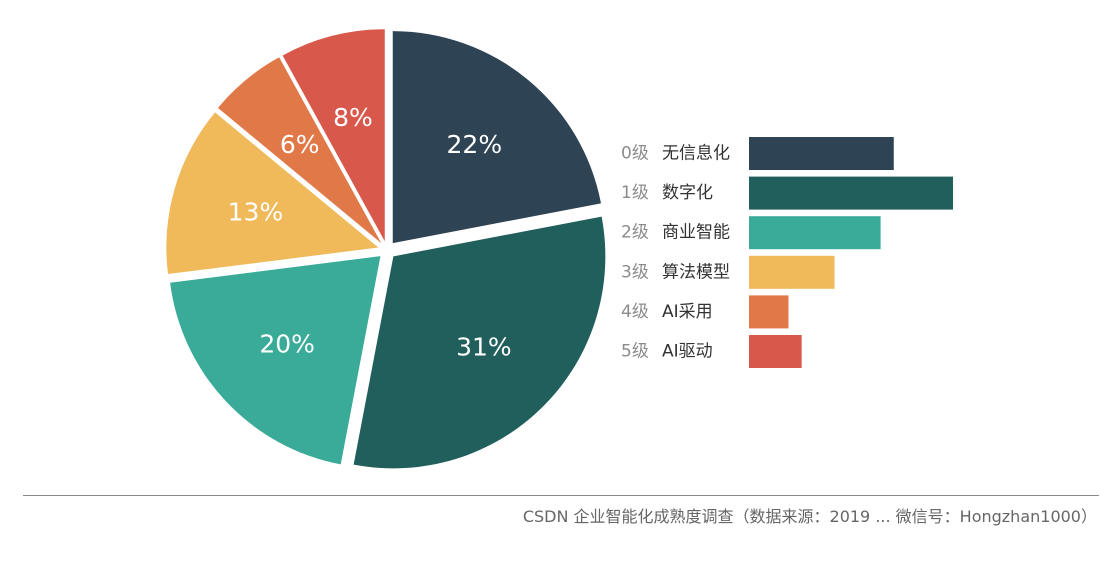 The image size is (1119, 566). What do you see at coordinates (696, 233) in the screenshot?
I see `legend-name-2: 商业智能` at bounding box center [696, 233].